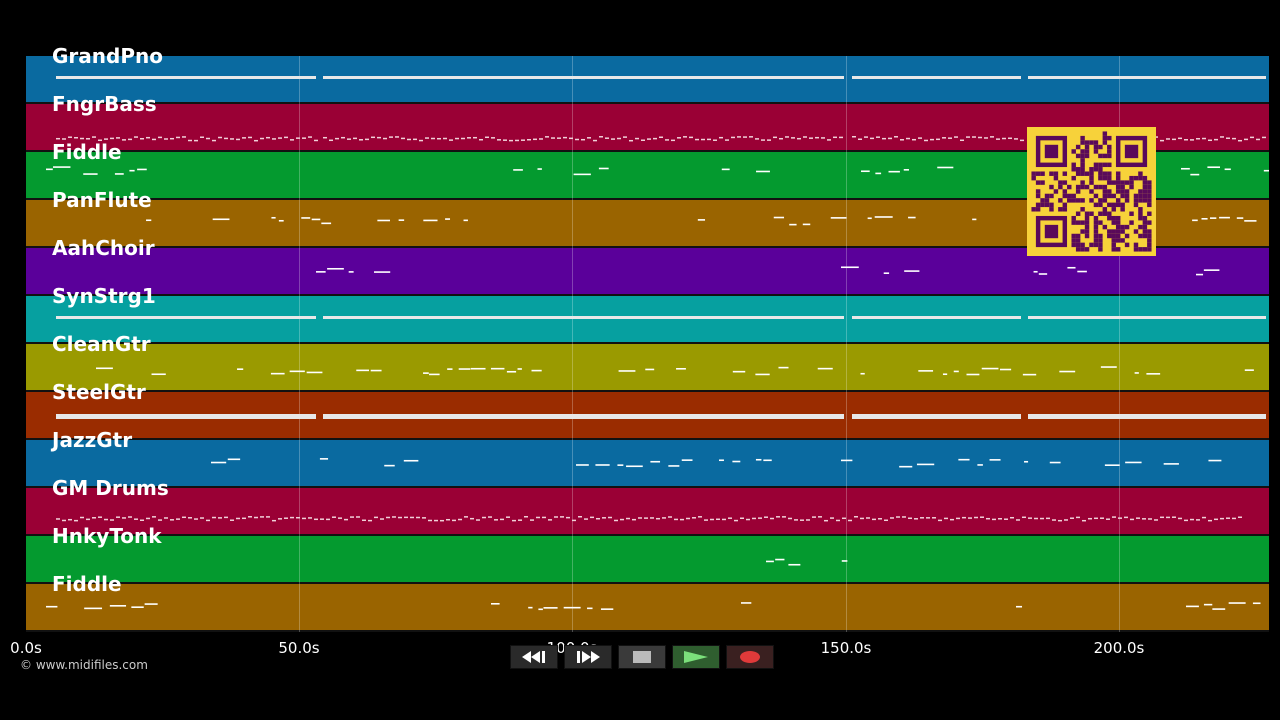 The height and width of the screenshot is (720, 1280). I want to click on play-button, so click(696, 656).